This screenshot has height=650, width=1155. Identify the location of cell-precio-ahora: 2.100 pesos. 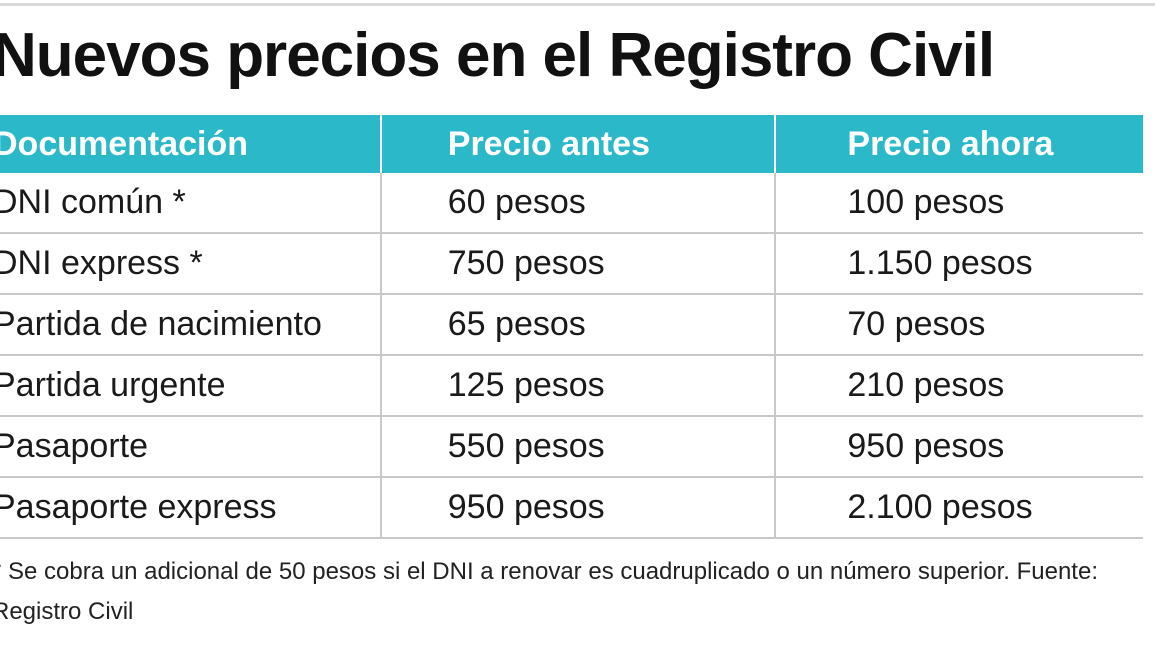
(959, 508).